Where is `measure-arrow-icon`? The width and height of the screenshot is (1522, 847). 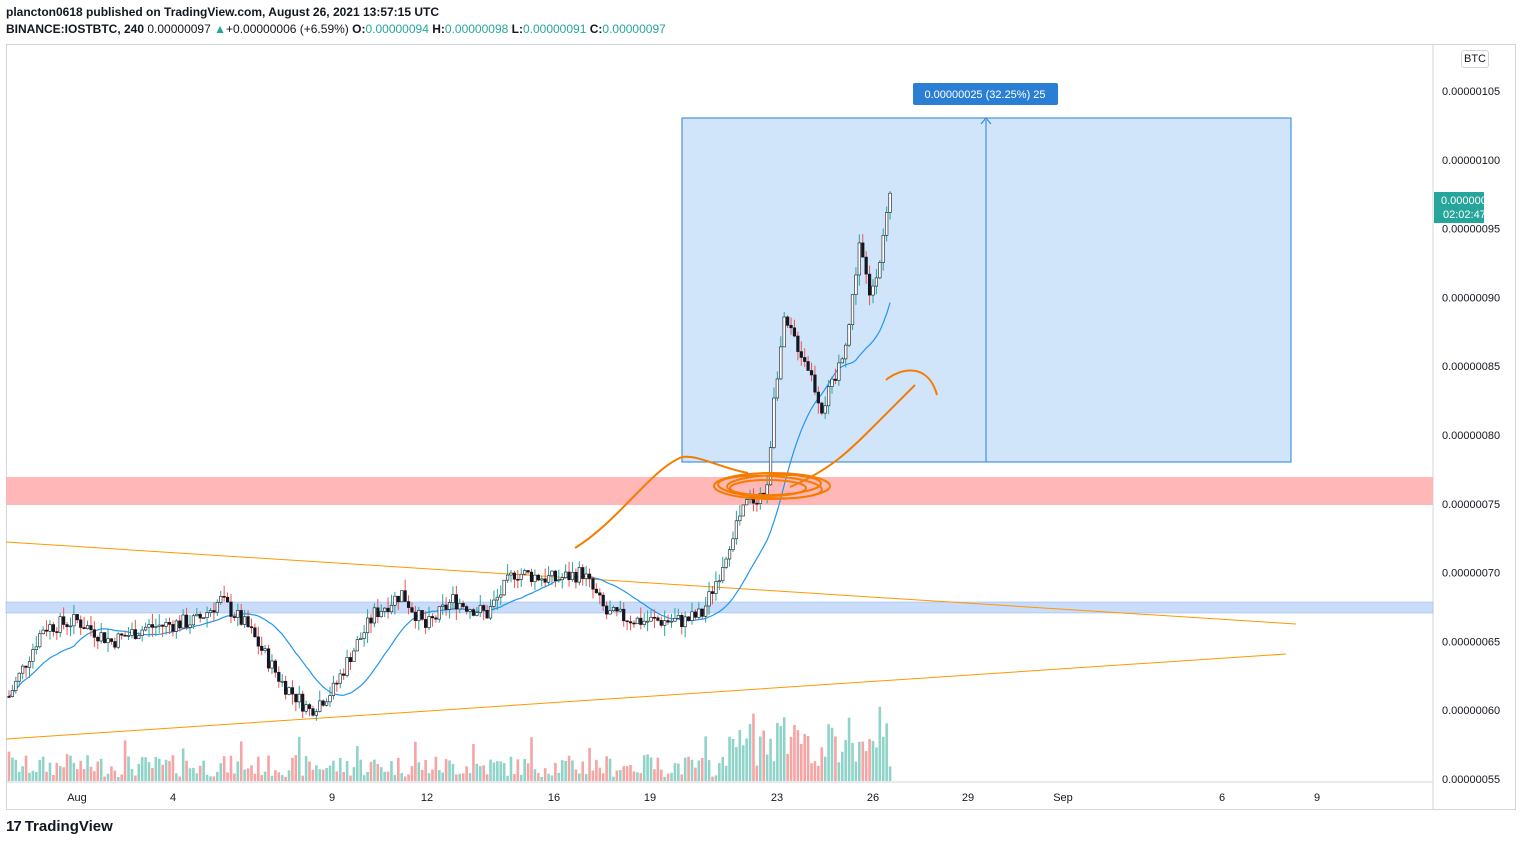 measure-arrow-icon is located at coordinates (986, 121).